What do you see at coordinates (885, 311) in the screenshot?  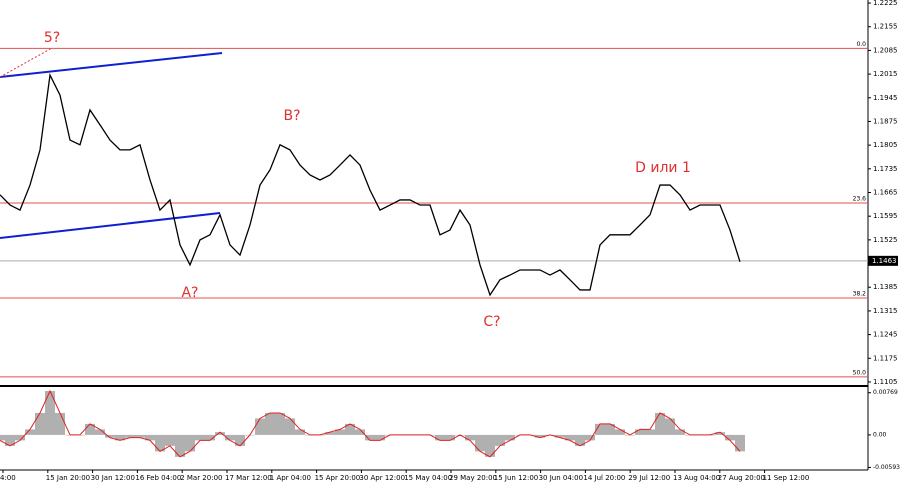 I see `y-tick-label: 1.1315` at bounding box center [885, 311].